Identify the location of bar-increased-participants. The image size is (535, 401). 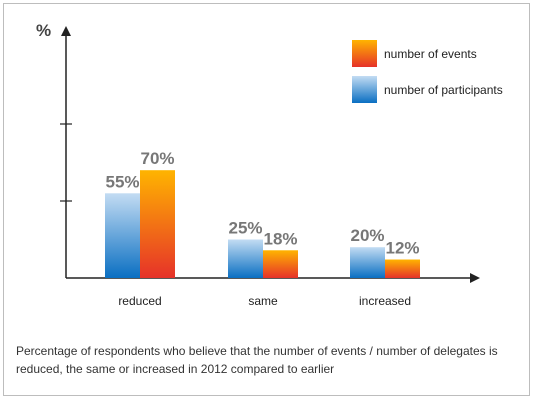
(367, 262).